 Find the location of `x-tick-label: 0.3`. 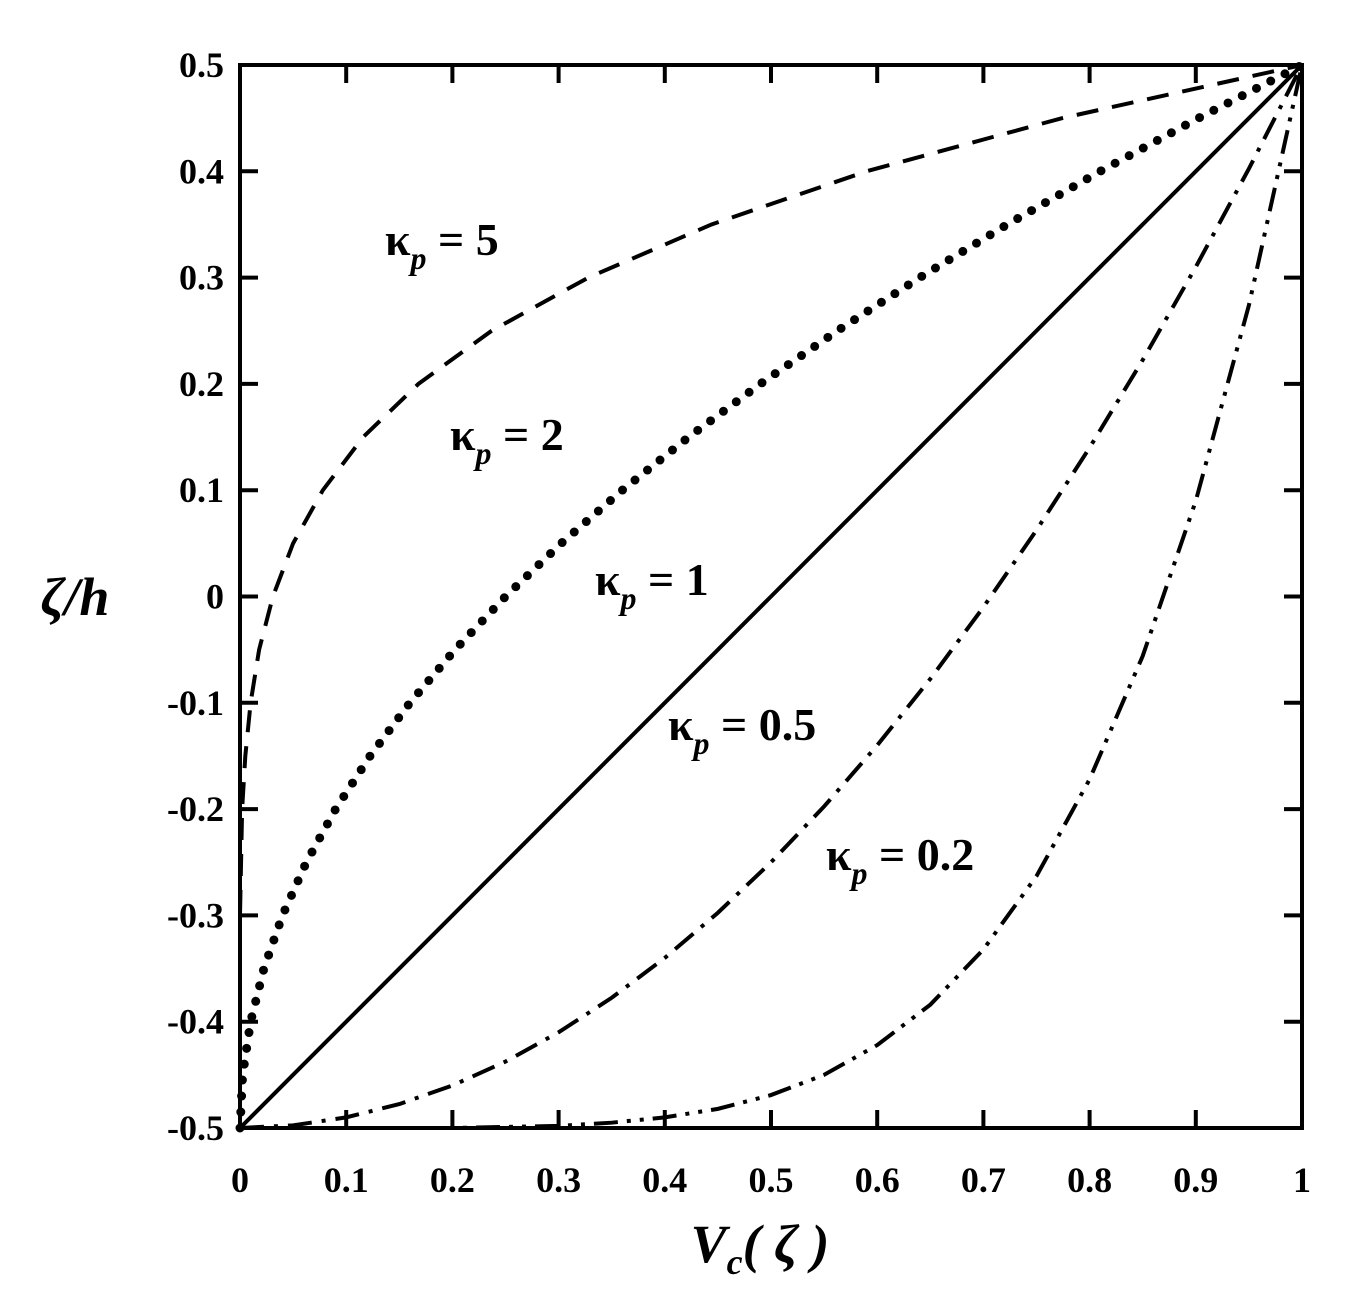

x-tick-label: 0.3 is located at coordinates (558, 1180).